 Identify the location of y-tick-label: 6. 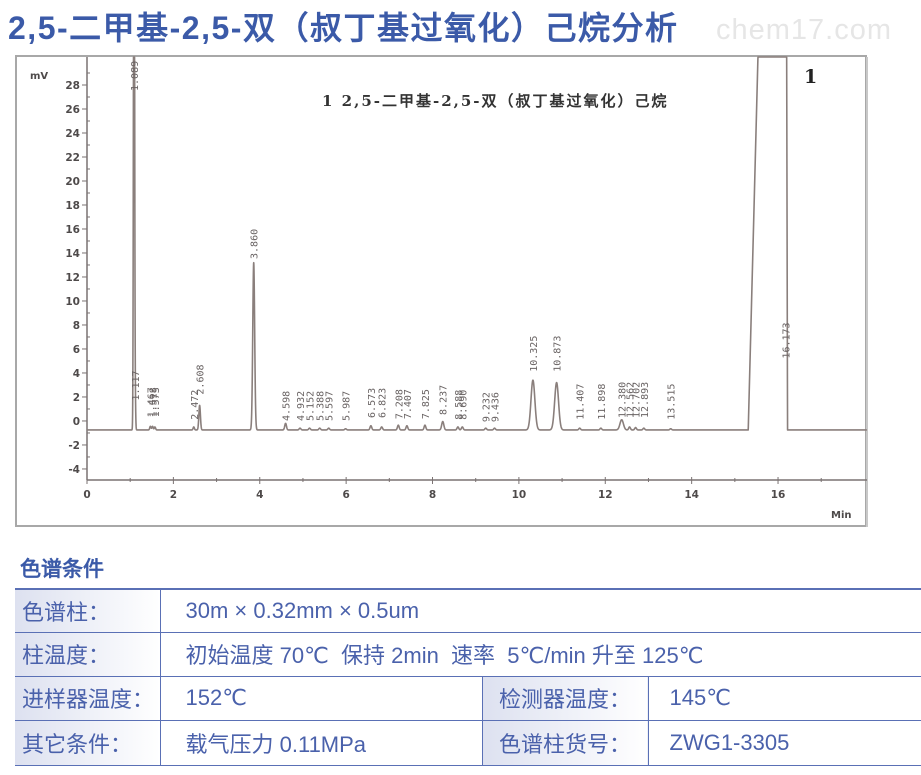
(76, 350).